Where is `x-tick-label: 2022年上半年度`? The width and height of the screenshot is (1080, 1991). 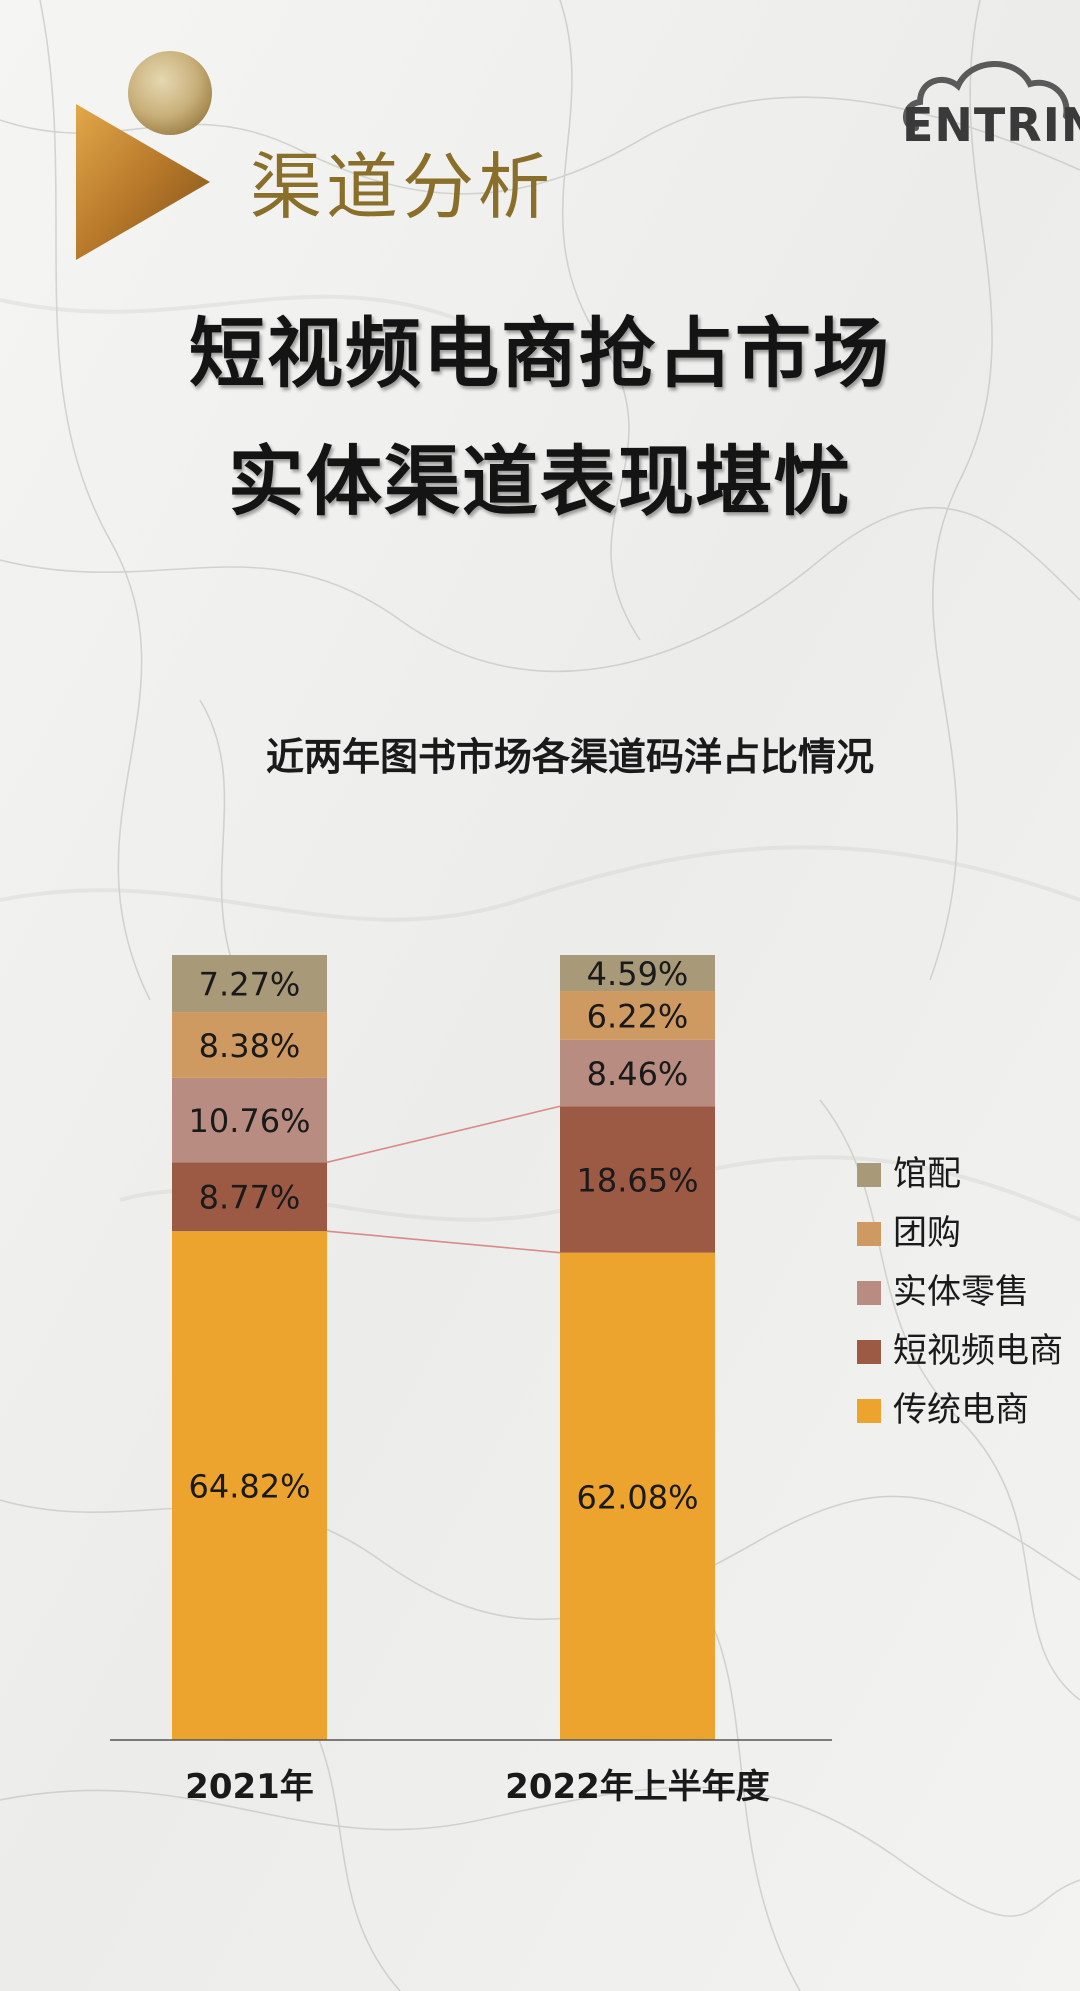
x-tick-label: 2022年上半年度 is located at coordinates (637, 1787).